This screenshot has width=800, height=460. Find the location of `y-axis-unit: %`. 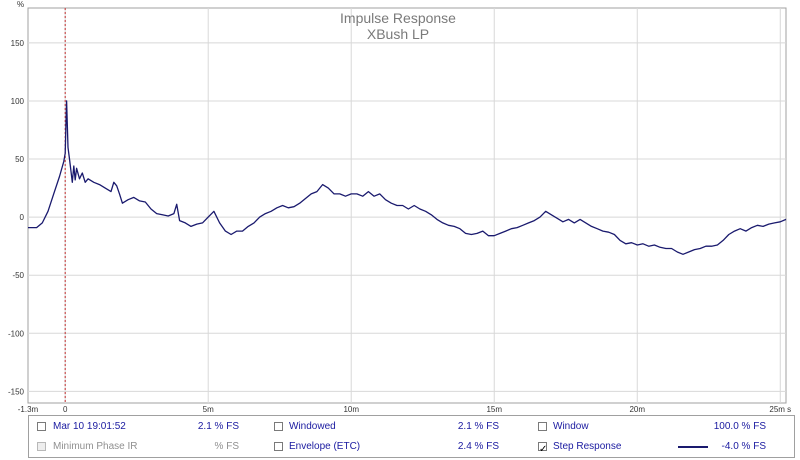

y-axis-unit: % is located at coordinates (20, 4).